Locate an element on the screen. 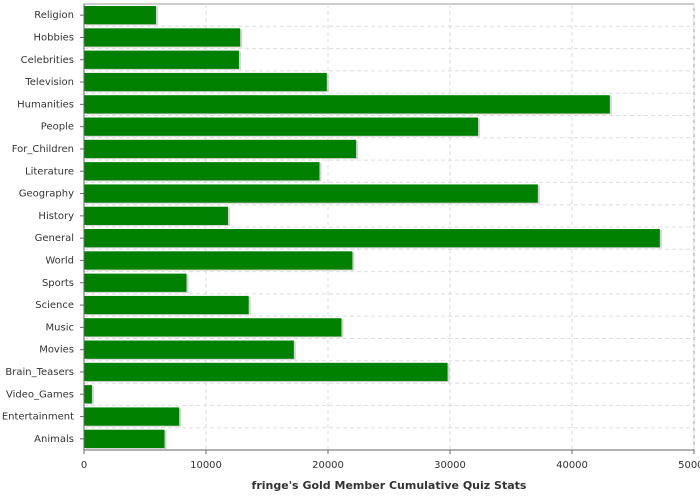 The image size is (700, 504). y-tick-label: Brain_Teasers is located at coordinates (39, 372).